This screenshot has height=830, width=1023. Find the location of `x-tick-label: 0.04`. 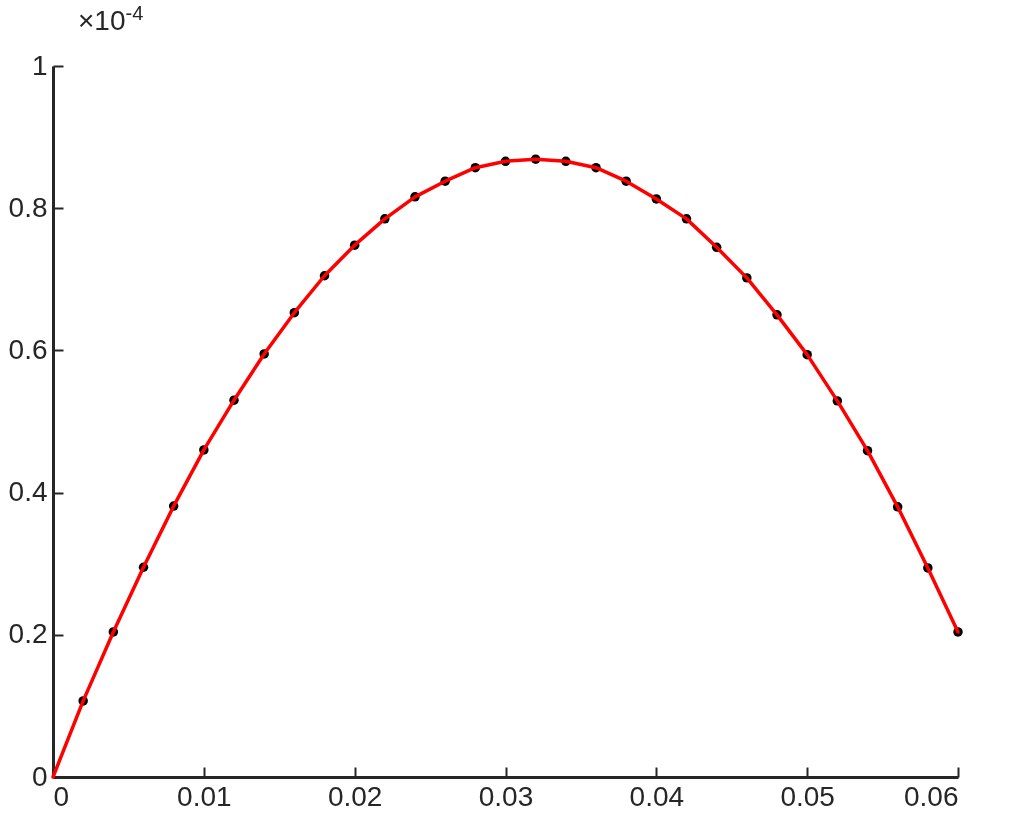

x-tick-label: 0.04 is located at coordinates (657, 796).